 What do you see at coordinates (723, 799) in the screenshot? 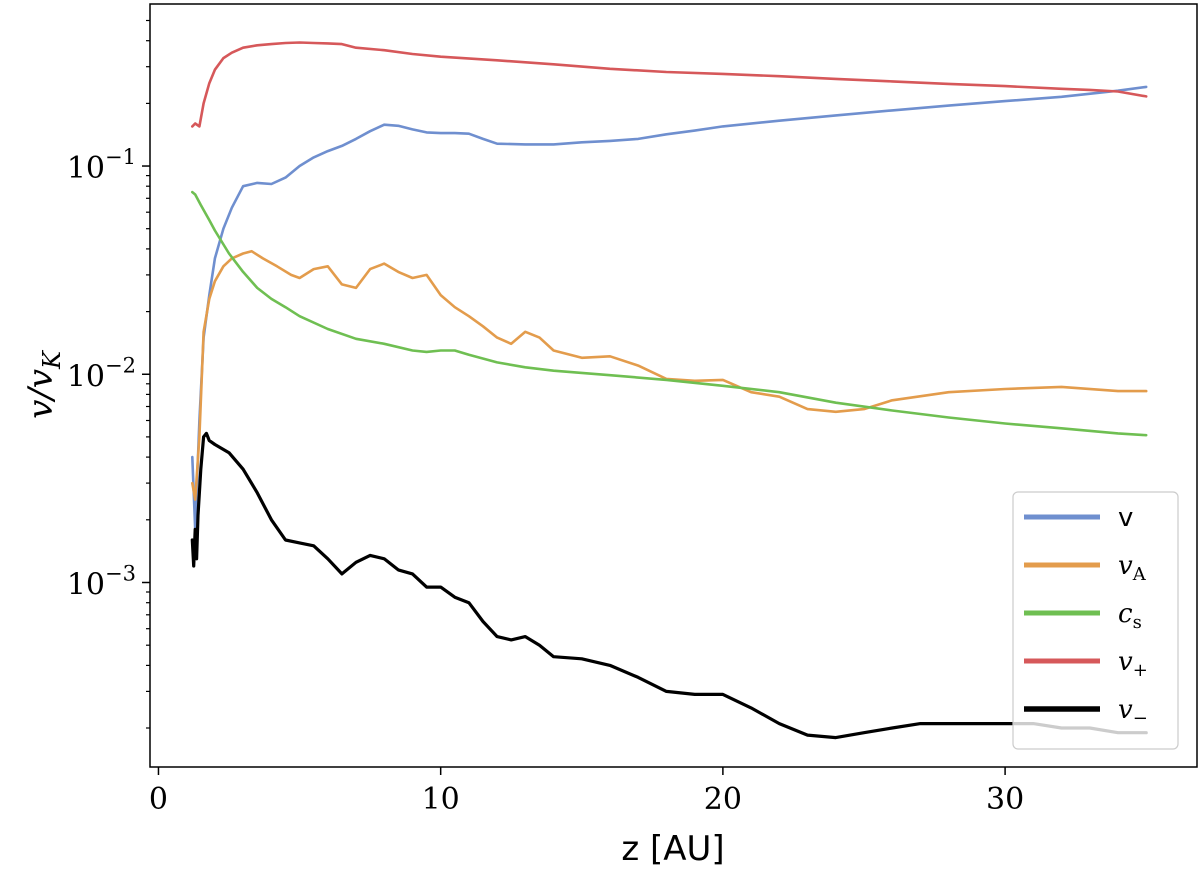
I see `x-tick-label-2: 20` at bounding box center [723, 799].